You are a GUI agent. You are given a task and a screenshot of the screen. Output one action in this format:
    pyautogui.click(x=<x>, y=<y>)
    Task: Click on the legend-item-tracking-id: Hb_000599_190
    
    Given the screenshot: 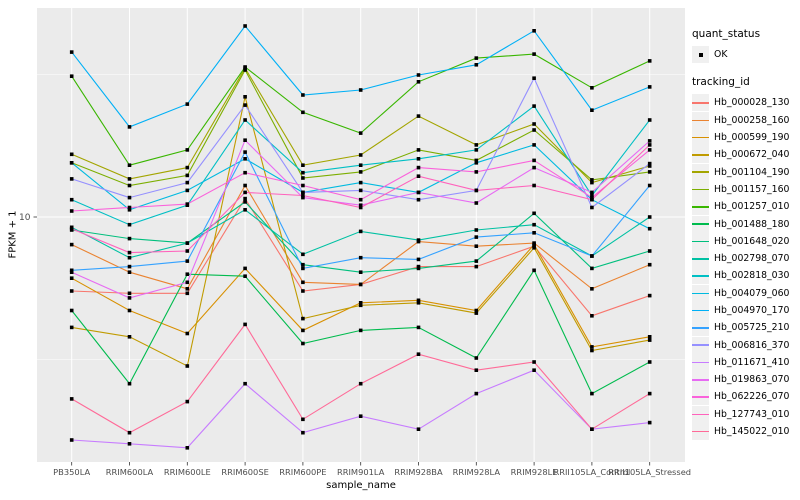 What is the action you would take?
    pyautogui.click(x=746, y=138)
    